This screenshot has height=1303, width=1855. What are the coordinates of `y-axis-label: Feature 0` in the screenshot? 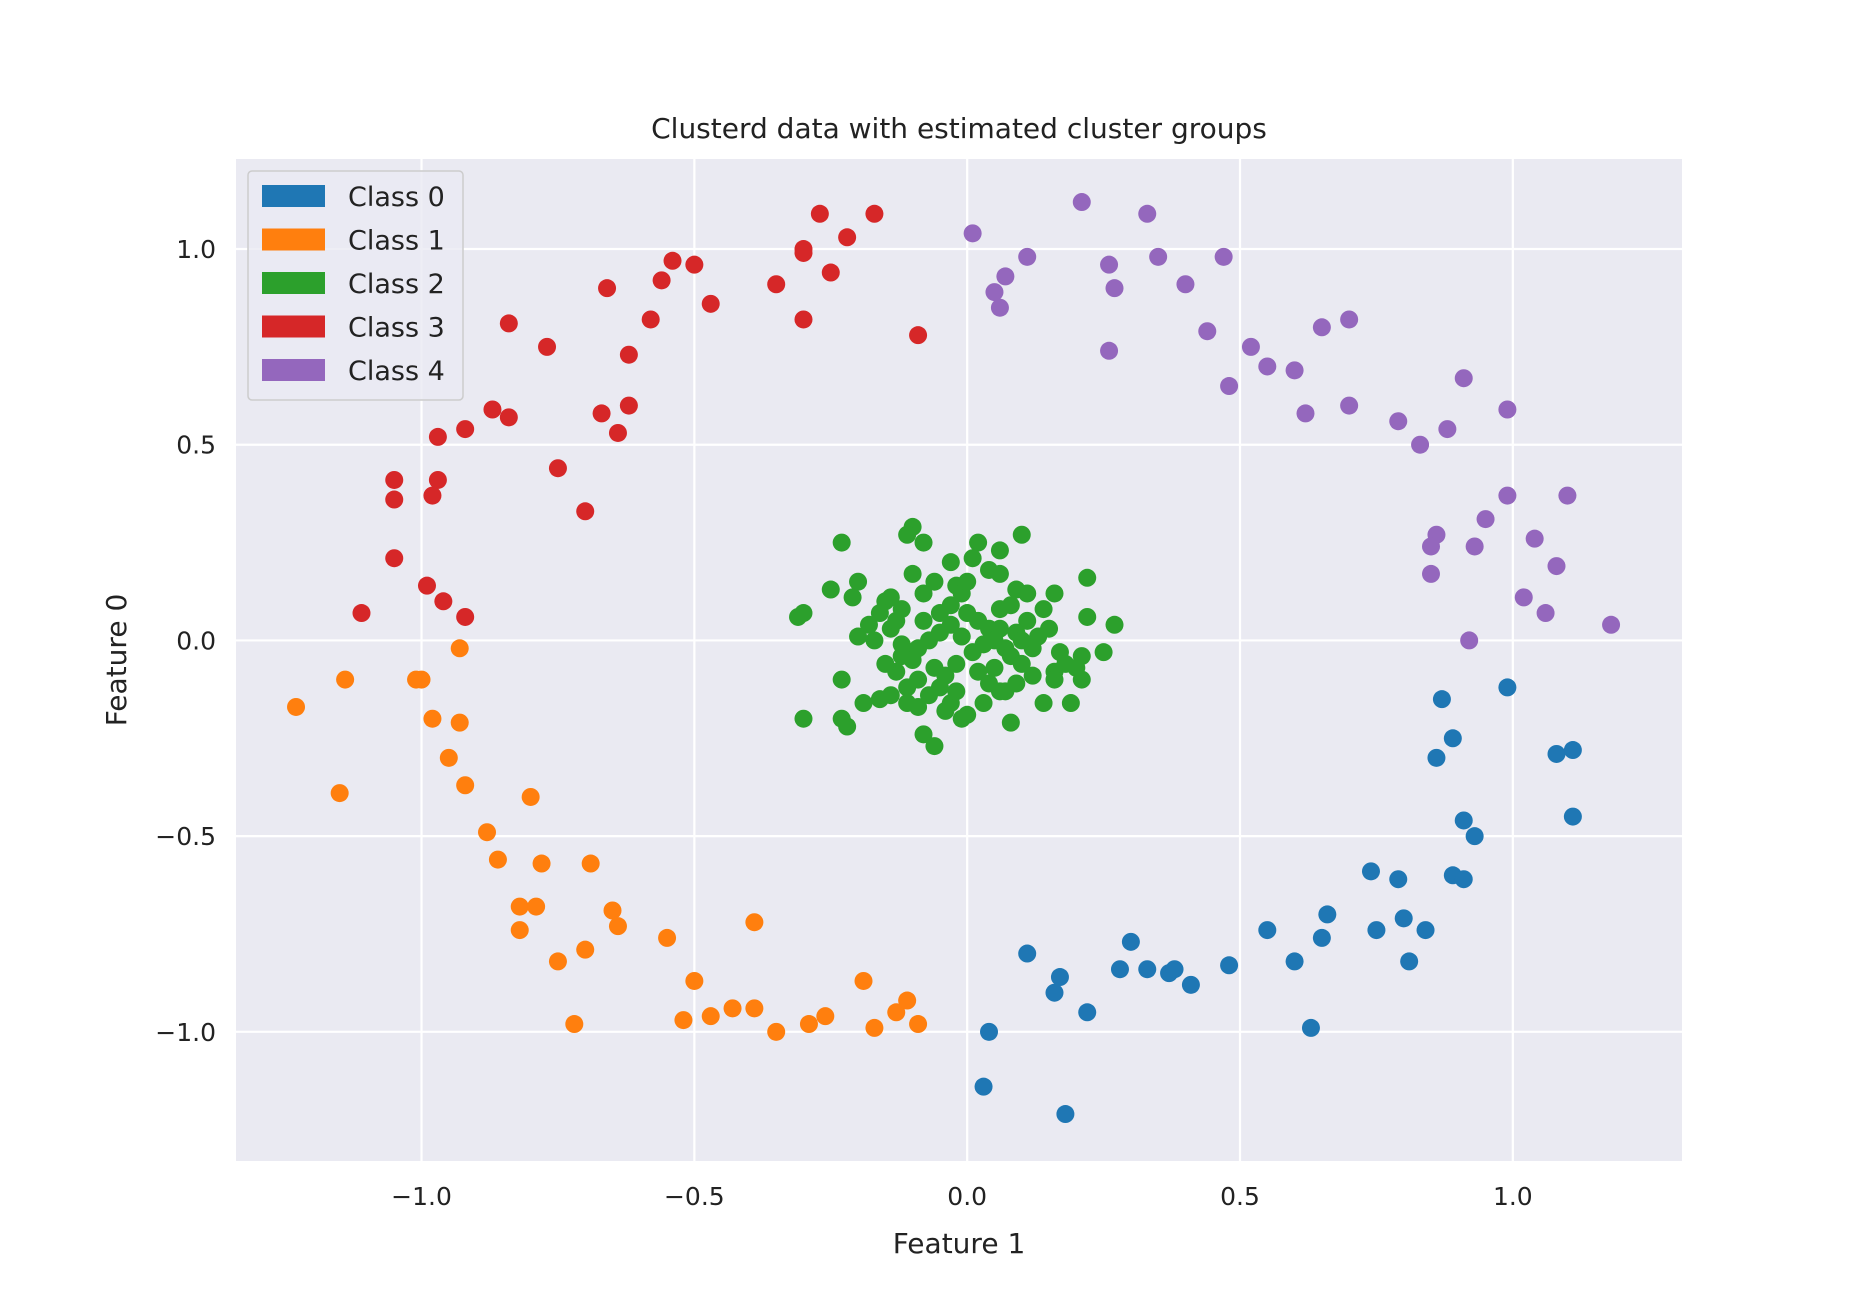 It's located at (116, 660).